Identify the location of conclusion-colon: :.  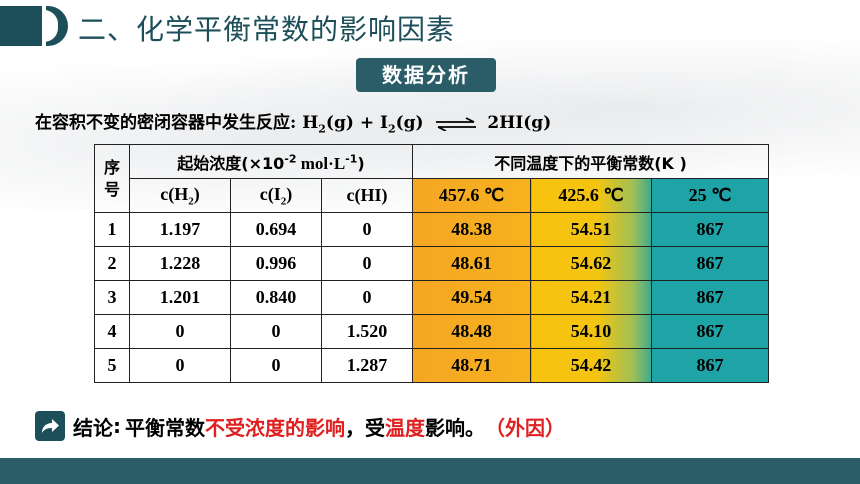
(117, 426).